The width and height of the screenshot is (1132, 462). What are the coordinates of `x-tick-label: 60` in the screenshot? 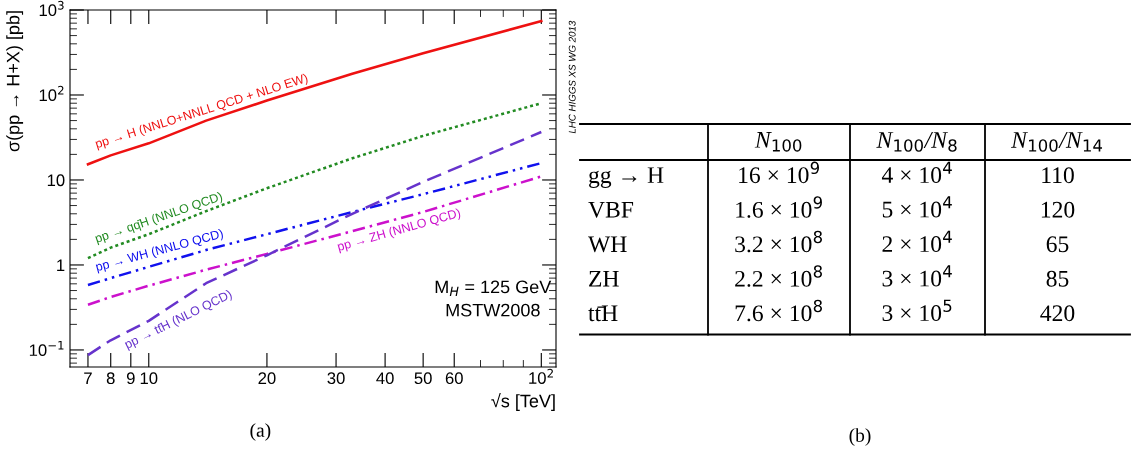 It's located at (454, 378).